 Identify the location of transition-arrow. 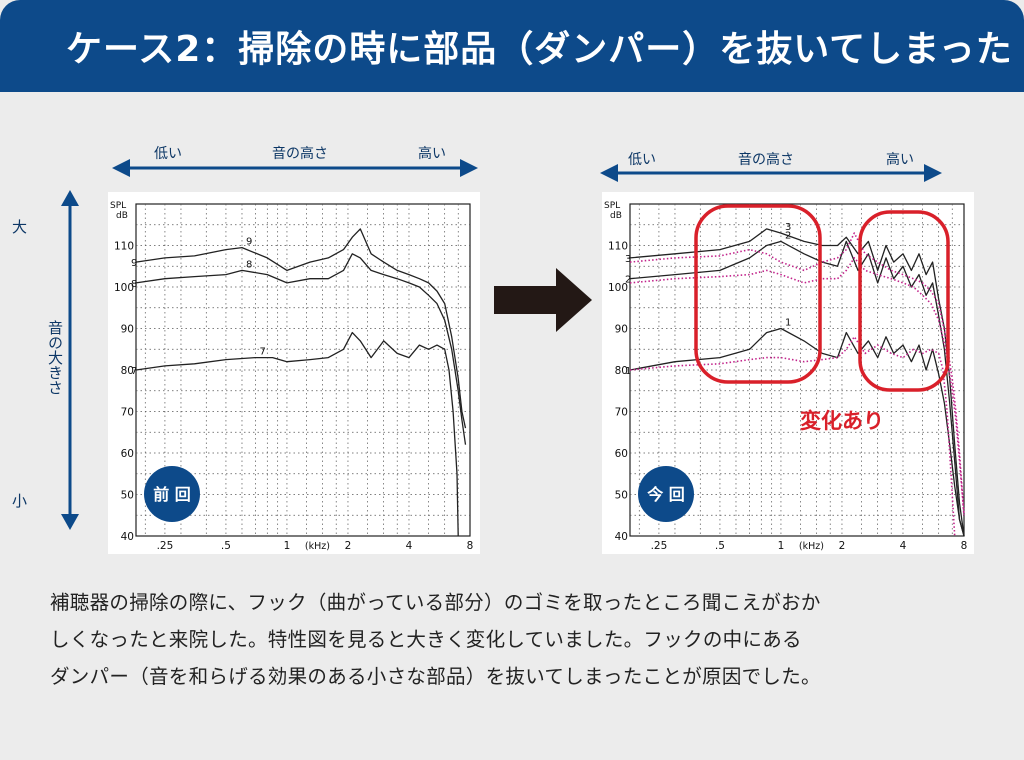
(543, 300).